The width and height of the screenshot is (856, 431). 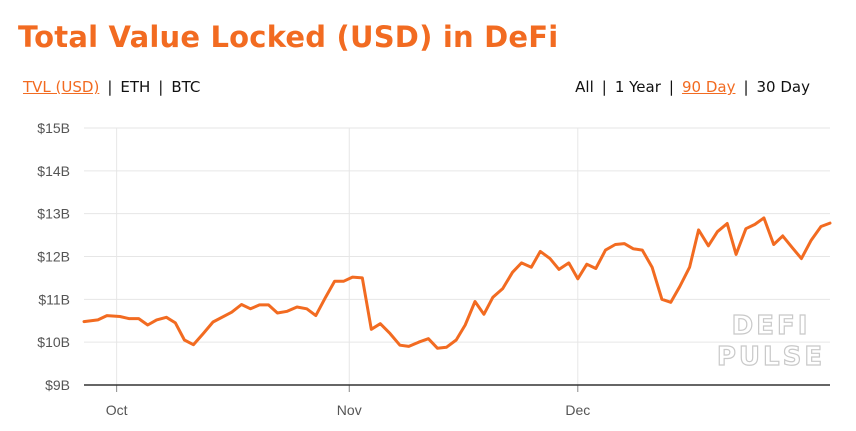 I want to click on chart-title: Total Value Locked (USD) in DeFi, so click(x=288, y=37).